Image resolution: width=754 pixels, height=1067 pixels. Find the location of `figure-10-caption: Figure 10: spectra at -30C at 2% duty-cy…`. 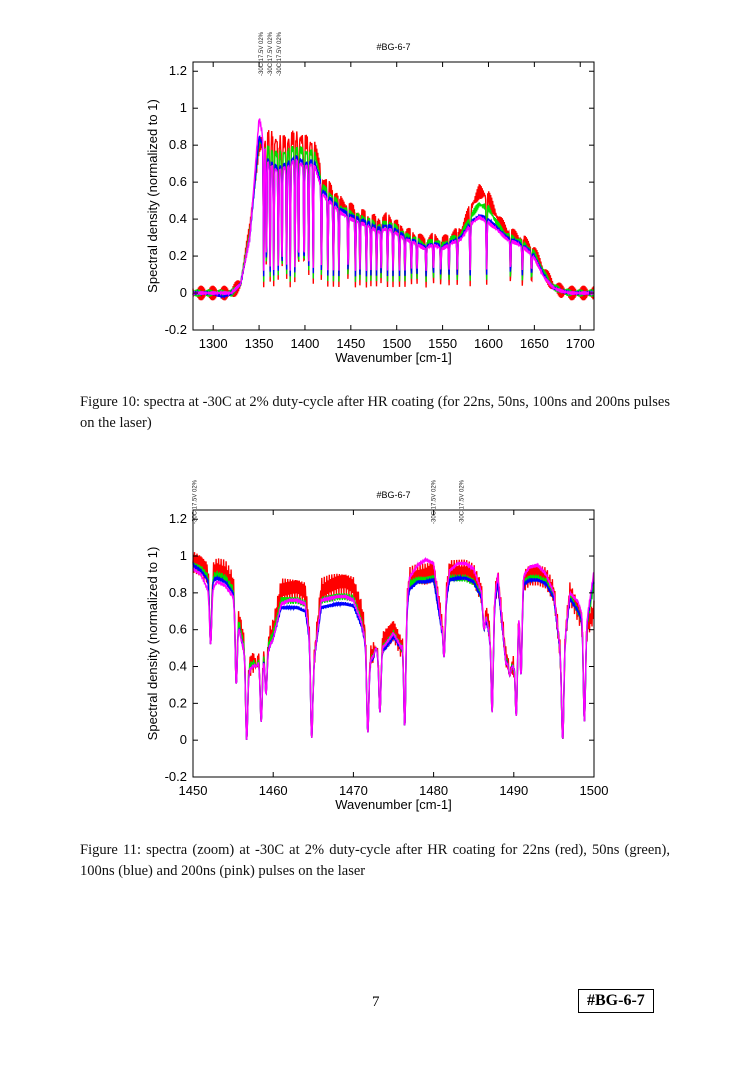

figure-10-caption: Figure 10: spectra at -30C at 2% duty-cy… is located at coordinates (375, 412).